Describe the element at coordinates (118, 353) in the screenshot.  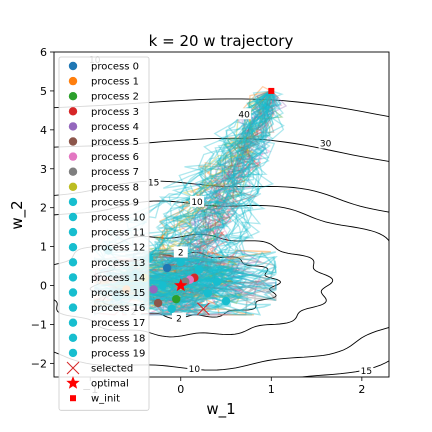
I see `legend-label: process 19` at that location.